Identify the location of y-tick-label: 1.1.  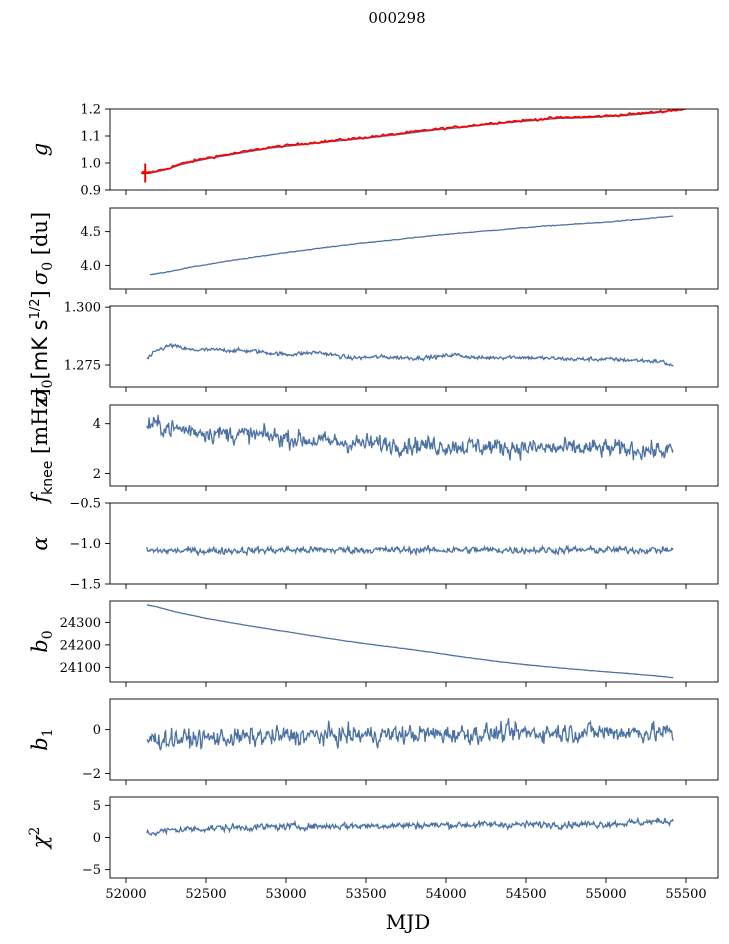
(90, 137).